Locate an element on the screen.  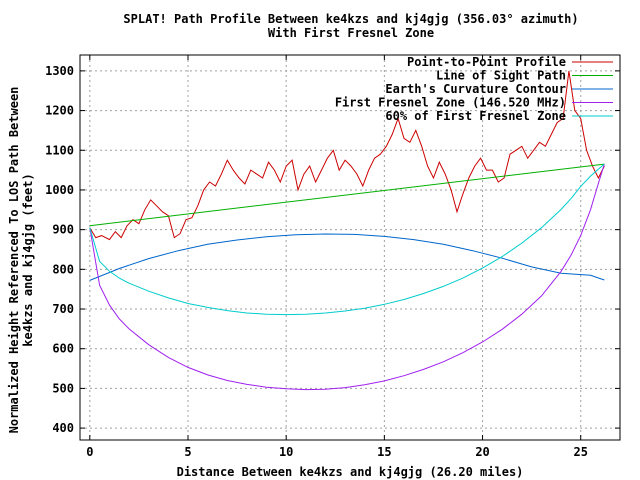
chart-subtitle: With First Fresnel Zone is located at coordinates (351, 33).